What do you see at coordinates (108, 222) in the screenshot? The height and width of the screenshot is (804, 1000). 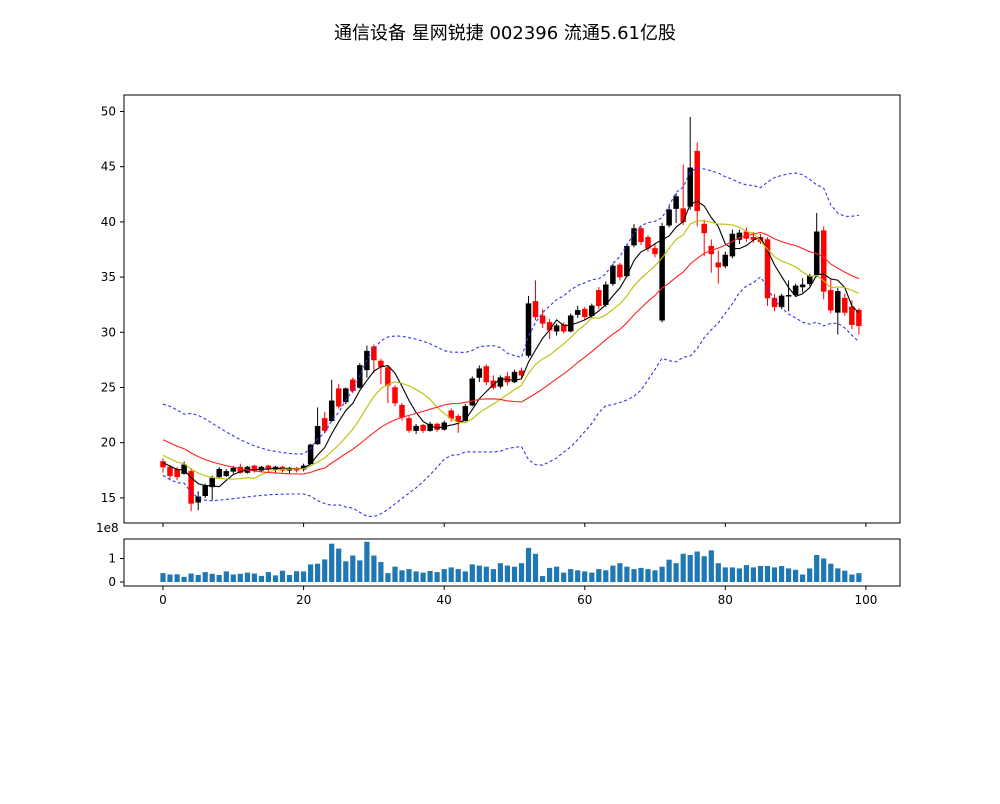 I see `price-y-tick-label: 40` at bounding box center [108, 222].